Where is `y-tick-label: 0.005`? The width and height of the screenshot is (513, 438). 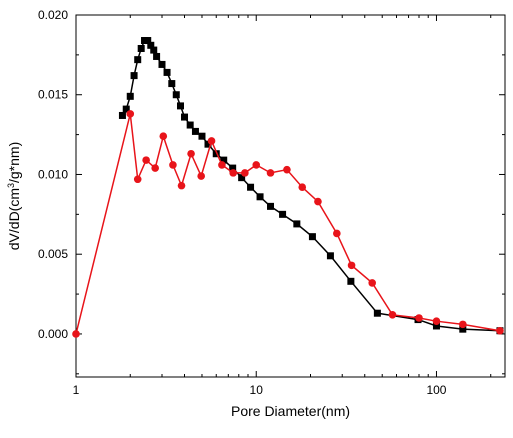 y-tick-label: 0.005 is located at coordinates (53, 254).